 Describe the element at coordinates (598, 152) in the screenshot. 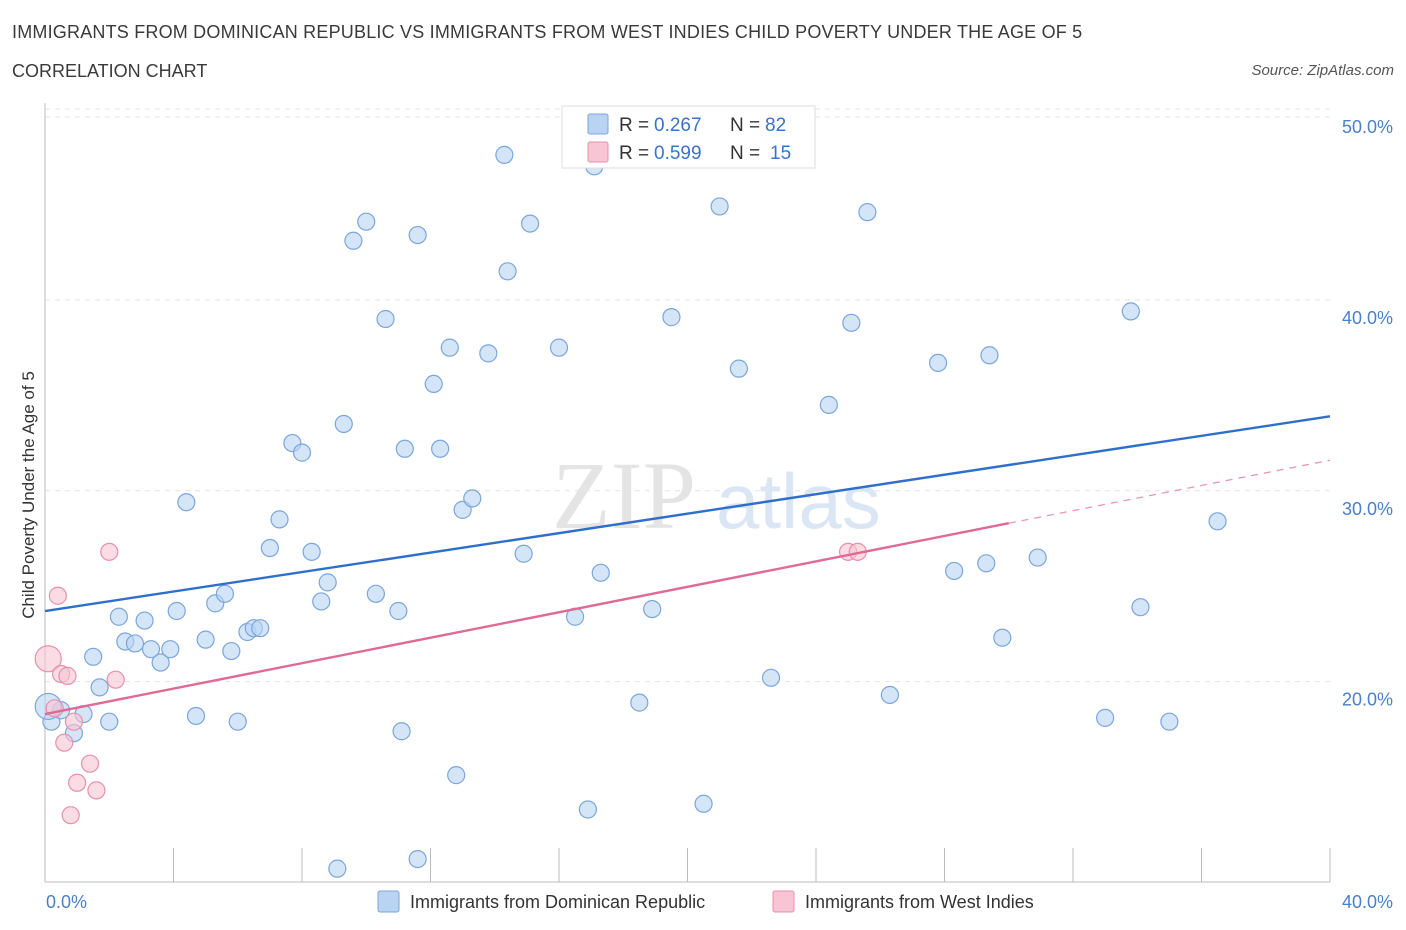

I see `legend-swatch-pink` at that location.